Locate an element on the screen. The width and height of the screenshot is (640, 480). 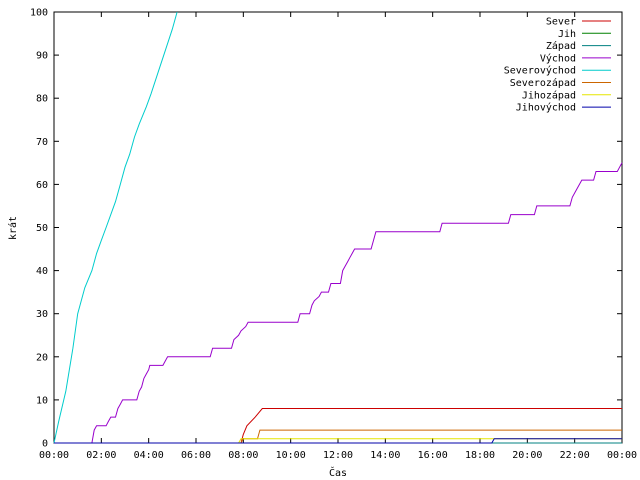
x-tick-label: 20:00 is located at coordinates (527, 455).